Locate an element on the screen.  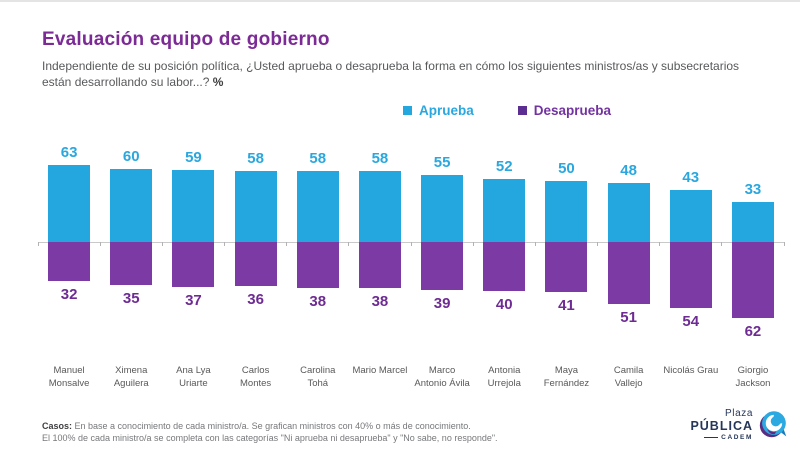
chart-column: 48 51 is located at coordinates (629, 248).